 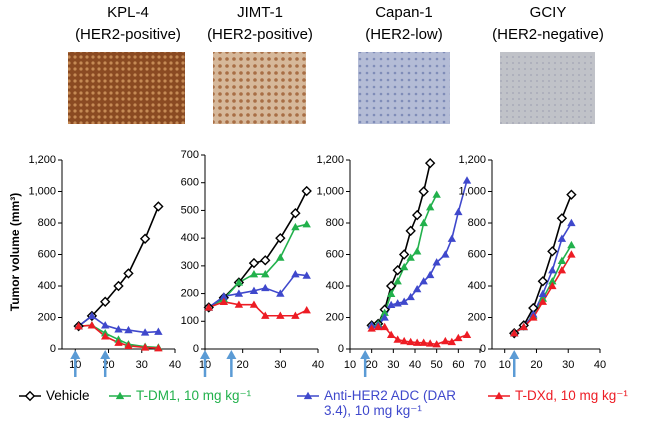 What do you see at coordinates (260, 12) in the screenshot?
I see `chart-title: JIMT-1` at bounding box center [260, 12].